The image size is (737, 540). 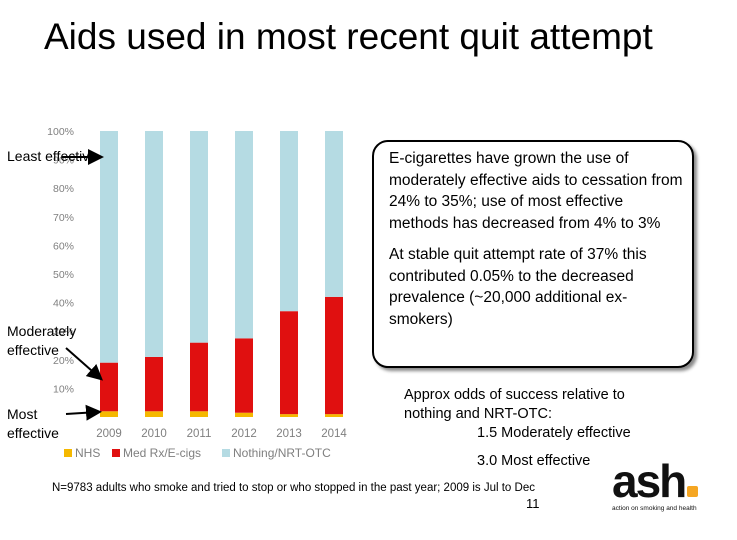 What do you see at coordinates (83, 412) in the screenshot?
I see `arrow-most` at bounding box center [83, 412].